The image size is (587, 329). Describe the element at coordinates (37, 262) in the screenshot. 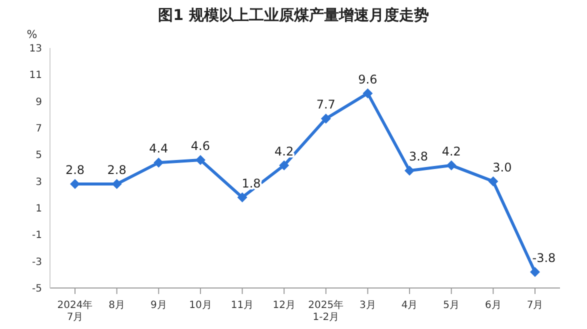

I see `y-tick-label: -3` at that location.